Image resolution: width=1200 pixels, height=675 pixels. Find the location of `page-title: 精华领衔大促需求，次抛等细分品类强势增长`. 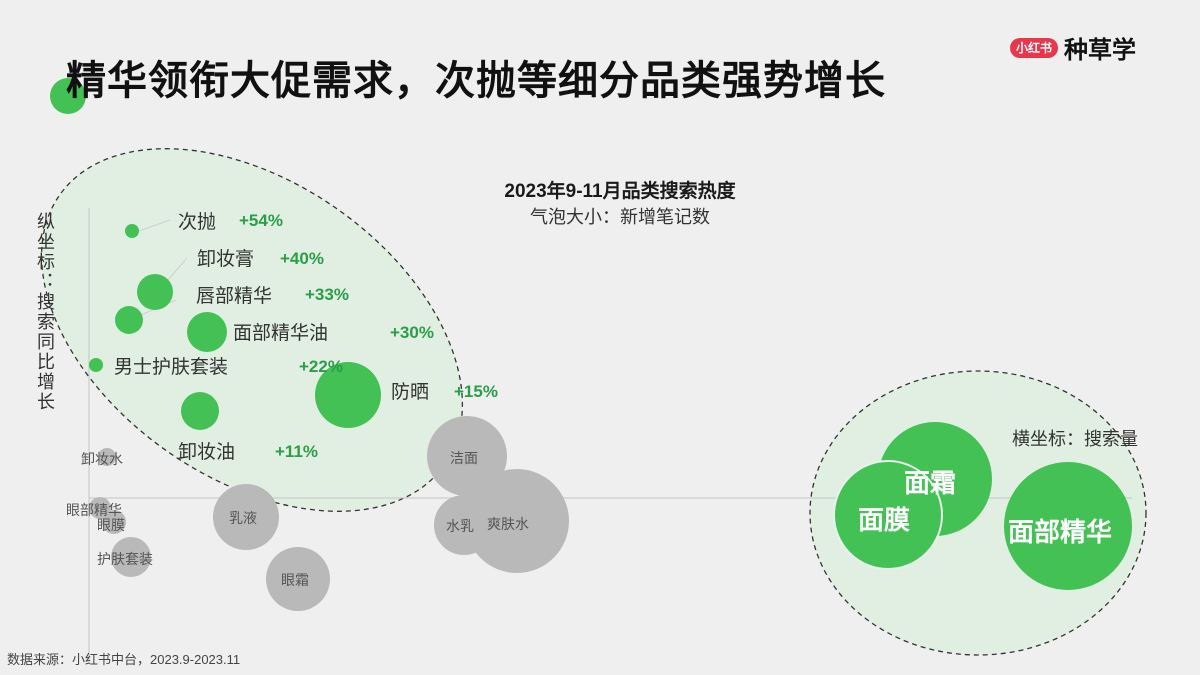

page-title: 精华领衔大促需求，次抛等细分品类强势增长 is located at coordinates (476, 81).